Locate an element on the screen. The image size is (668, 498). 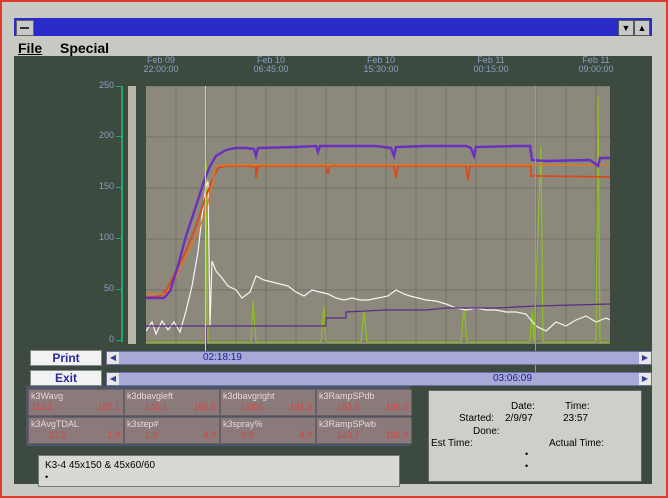
cursor-1-time: 02:18:19 is located at coordinates (222, 358).